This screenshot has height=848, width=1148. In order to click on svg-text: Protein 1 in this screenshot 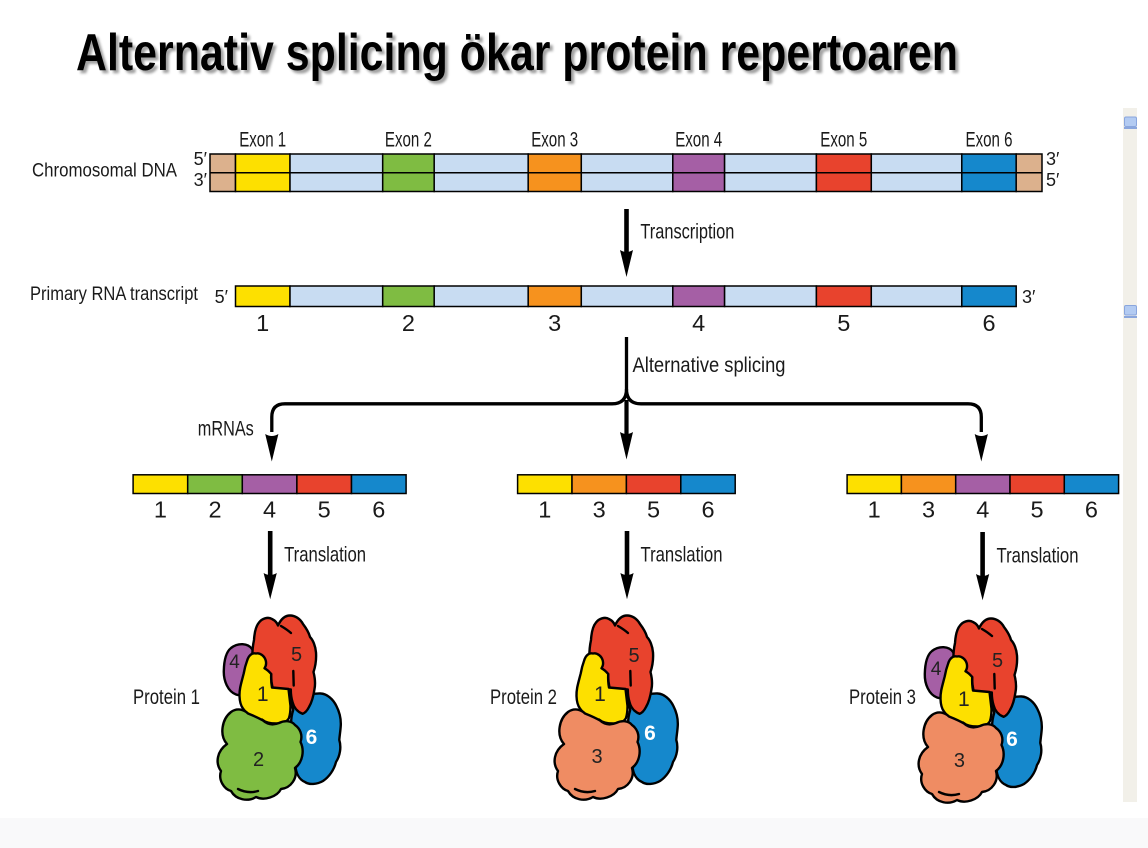, I will do `click(166, 697)`.